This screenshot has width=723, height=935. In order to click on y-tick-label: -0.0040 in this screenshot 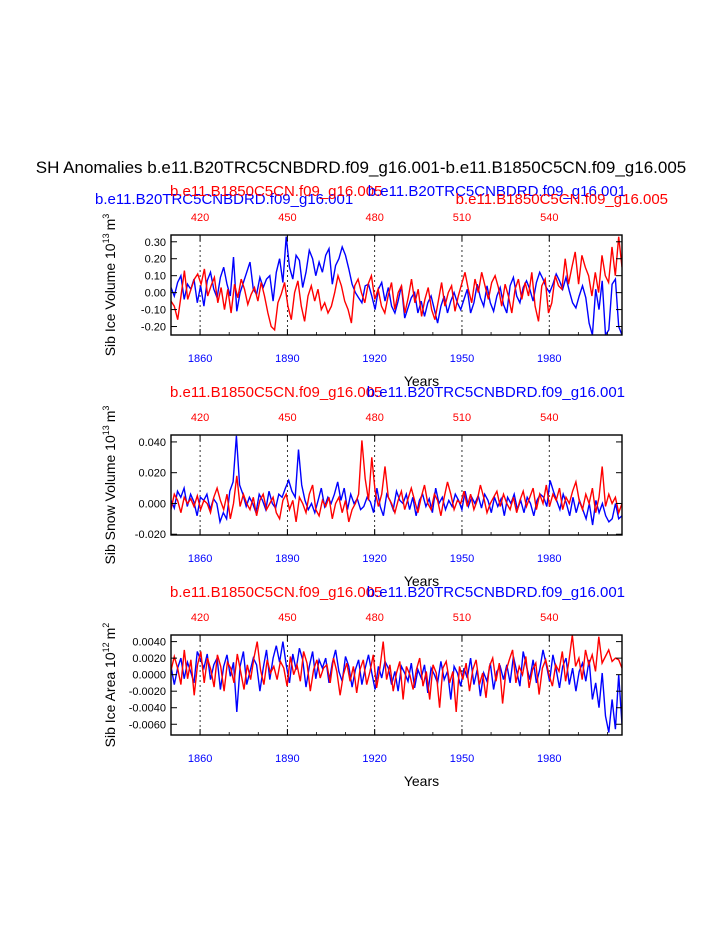, I will do `click(147, 709)`.